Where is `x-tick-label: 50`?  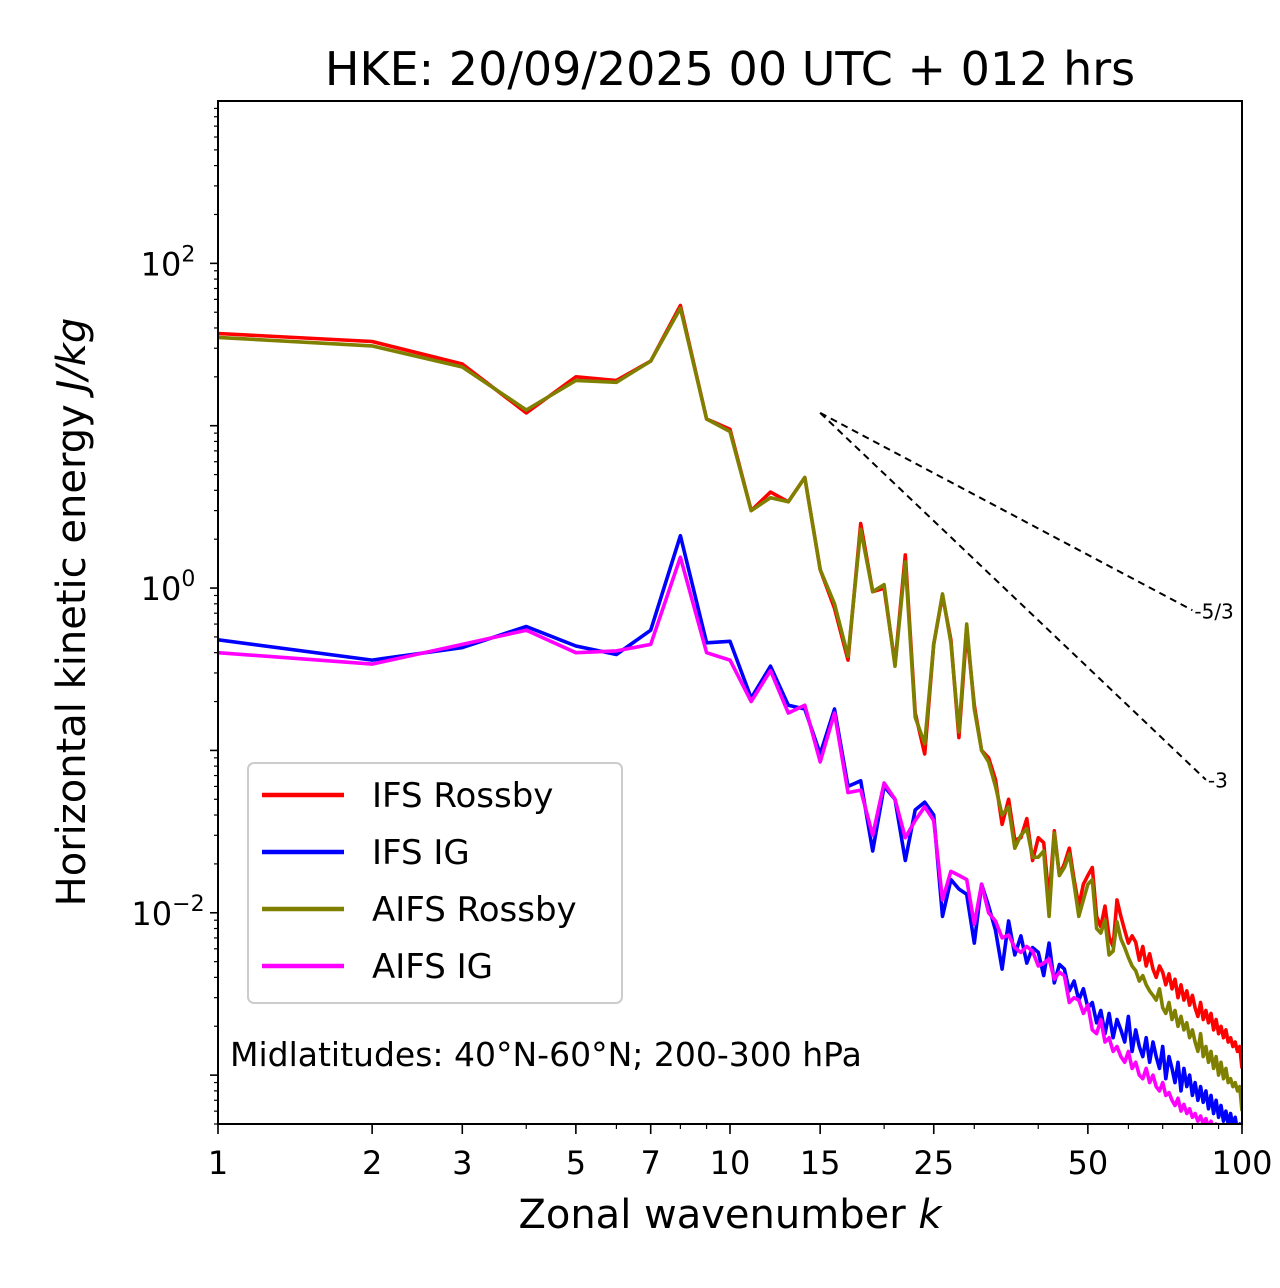
x-tick-label: 50 is located at coordinates (1088, 1163).